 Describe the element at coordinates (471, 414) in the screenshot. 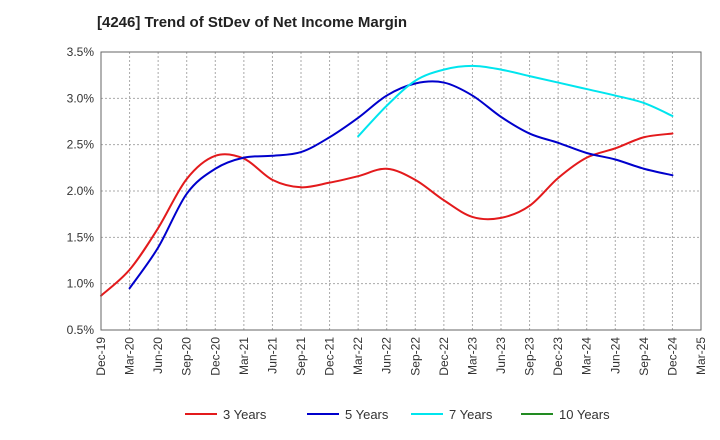

I see `legend-label-7-years: 7 Years` at that location.